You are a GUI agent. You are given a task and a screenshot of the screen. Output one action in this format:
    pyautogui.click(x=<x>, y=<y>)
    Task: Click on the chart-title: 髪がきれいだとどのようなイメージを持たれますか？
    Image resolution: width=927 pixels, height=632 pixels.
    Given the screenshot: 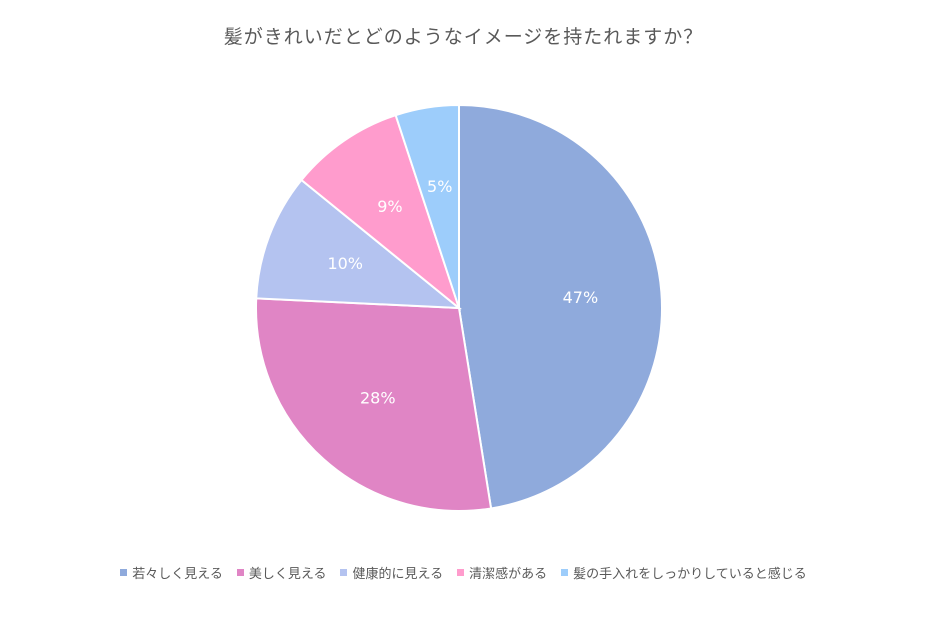 What is the action you would take?
    pyautogui.click(x=463, y=37)
    